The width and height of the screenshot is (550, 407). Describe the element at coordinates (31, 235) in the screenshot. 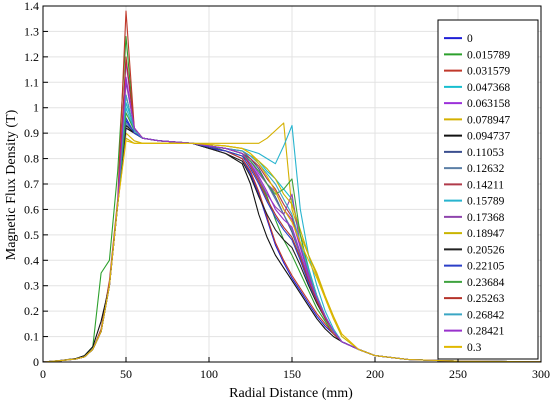

I see `y-tick-label: 0.5` at that location.